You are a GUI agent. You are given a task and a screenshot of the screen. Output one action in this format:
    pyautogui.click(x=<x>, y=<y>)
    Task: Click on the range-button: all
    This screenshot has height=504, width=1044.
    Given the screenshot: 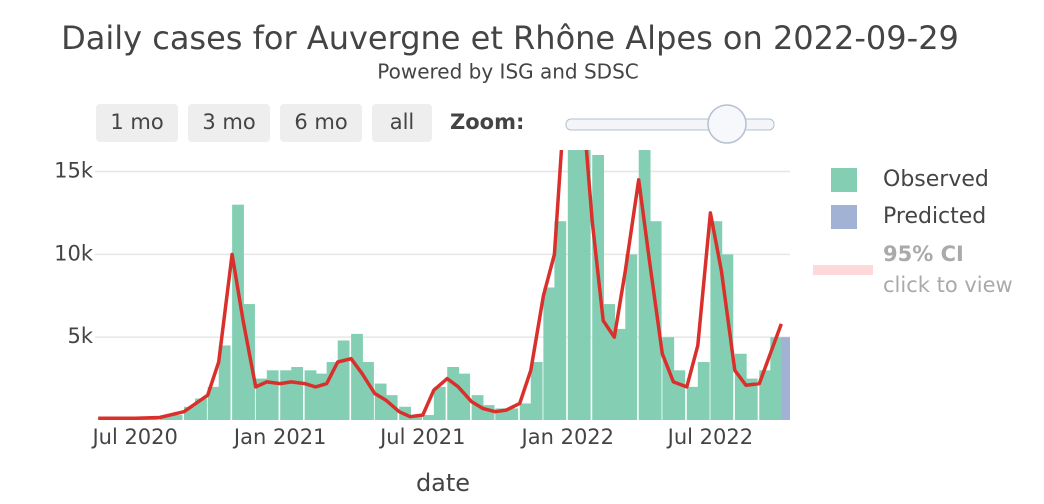 What is the action you would take?
    pyautogui.click(x=402, y=123)
    